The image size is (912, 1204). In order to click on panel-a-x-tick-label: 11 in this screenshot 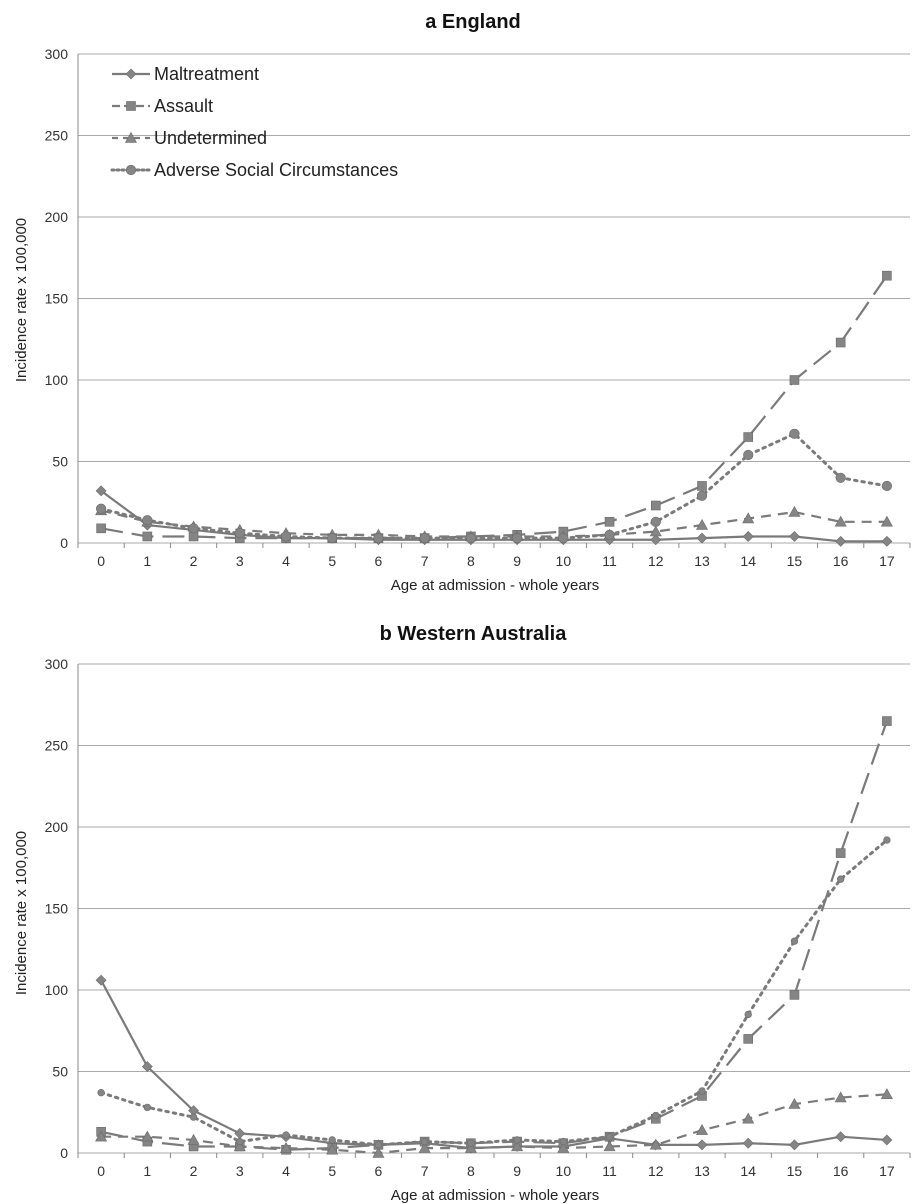, I will do `click(609, 561)`.